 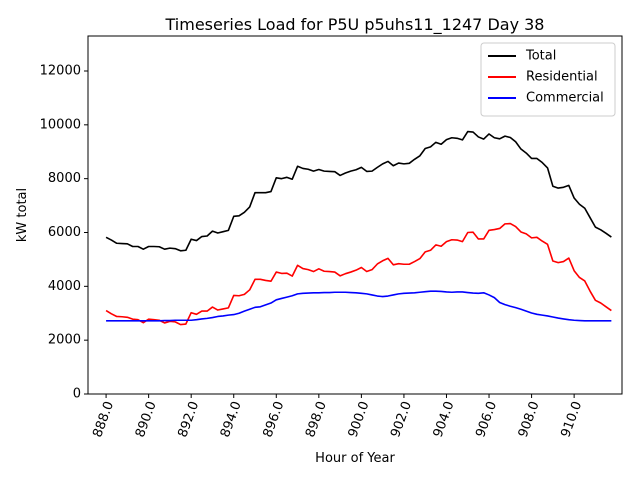 I want to click on y-tick-label: 2000, so click(x=64, y=340).